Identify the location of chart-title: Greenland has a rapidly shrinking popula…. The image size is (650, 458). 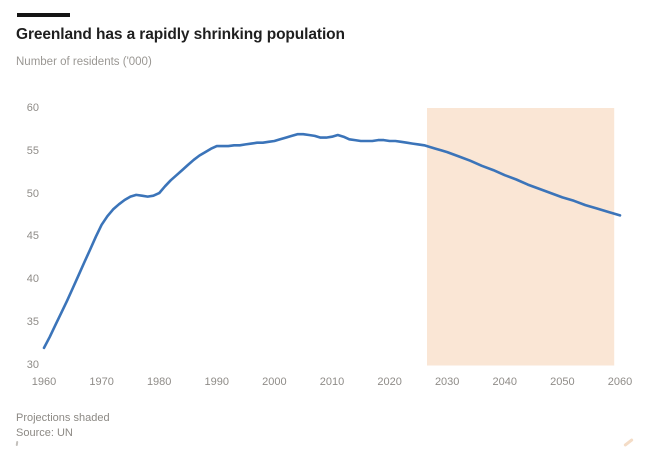
(180, 34).